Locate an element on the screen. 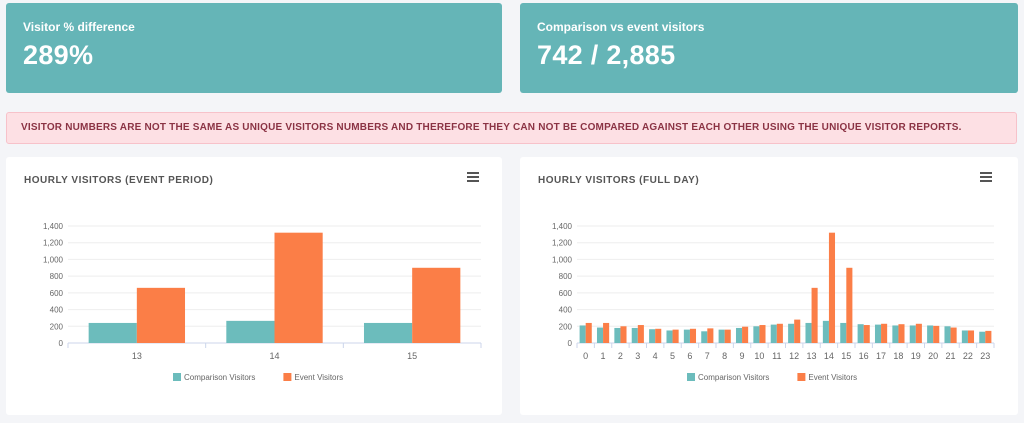 The height and width of the screenshot is (423, 1024). x-tick-label: 14 is located at coordinates (829, 356).